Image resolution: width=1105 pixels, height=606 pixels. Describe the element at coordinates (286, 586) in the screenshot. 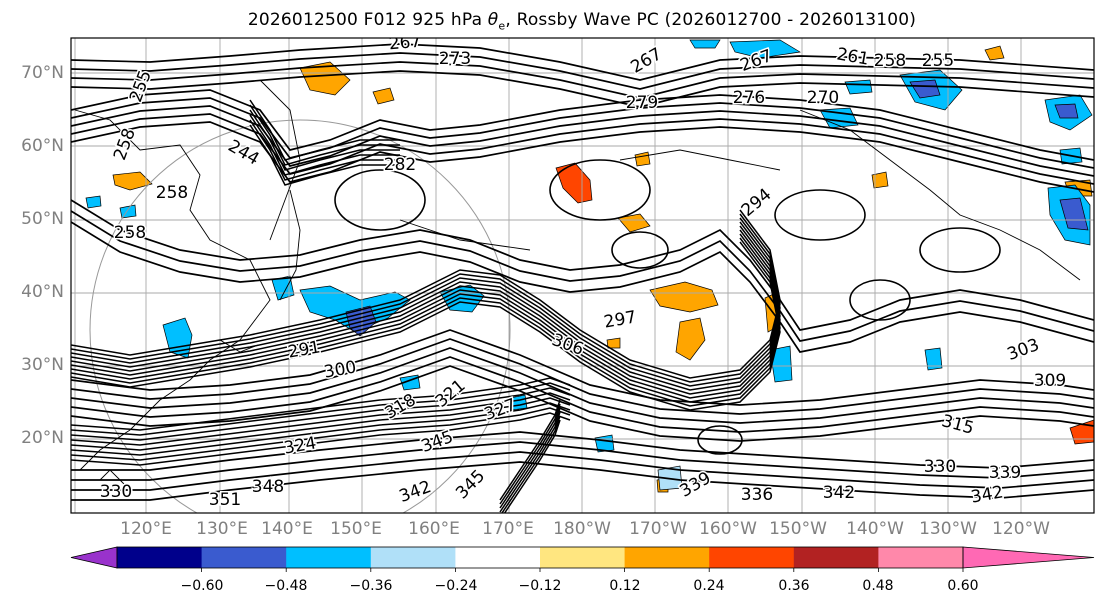

I see `colorbar-tick: −0.48` at that location.